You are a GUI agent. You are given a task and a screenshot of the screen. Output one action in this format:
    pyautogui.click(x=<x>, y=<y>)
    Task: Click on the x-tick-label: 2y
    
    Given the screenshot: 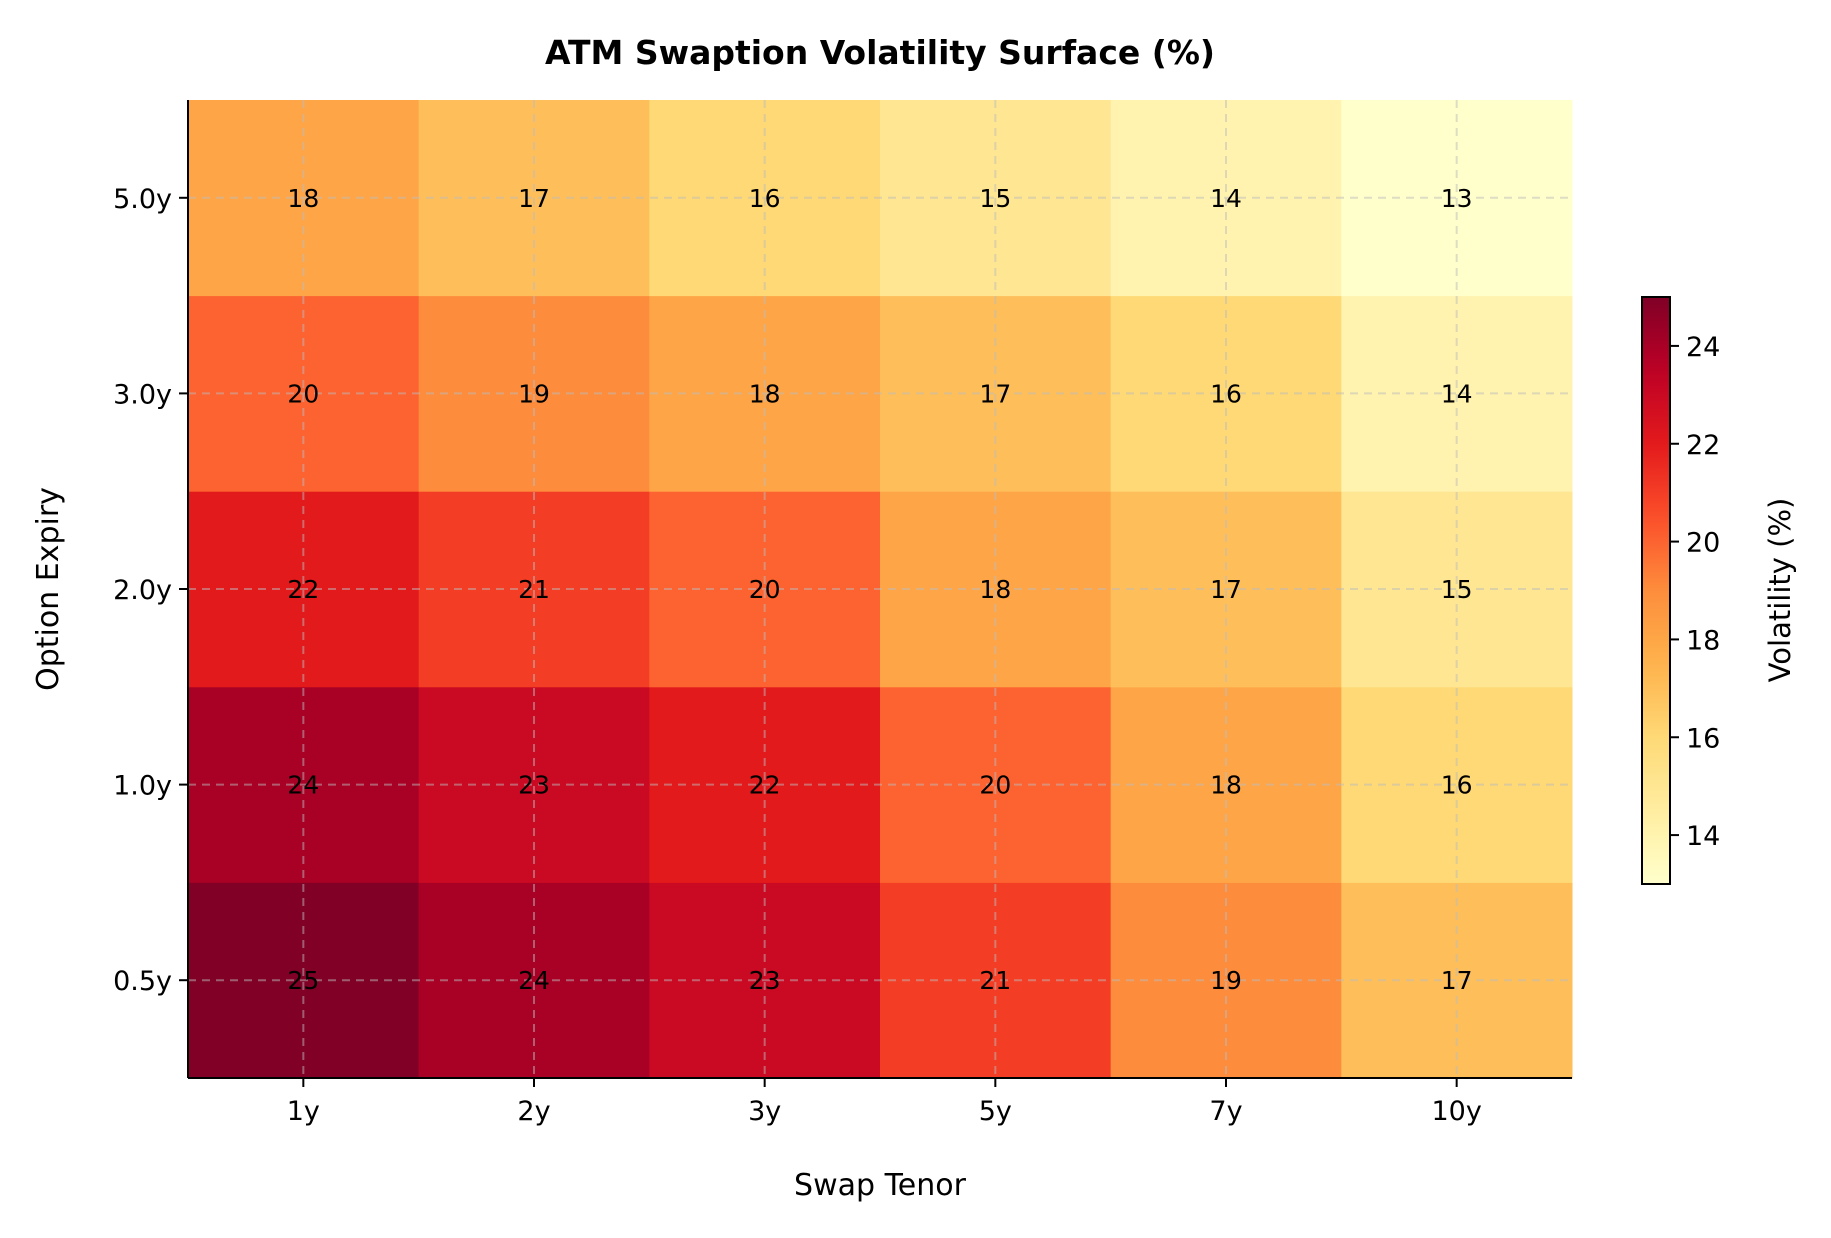 What is the action you would take?
    pyautogui.click(x=533, y=1111)
    